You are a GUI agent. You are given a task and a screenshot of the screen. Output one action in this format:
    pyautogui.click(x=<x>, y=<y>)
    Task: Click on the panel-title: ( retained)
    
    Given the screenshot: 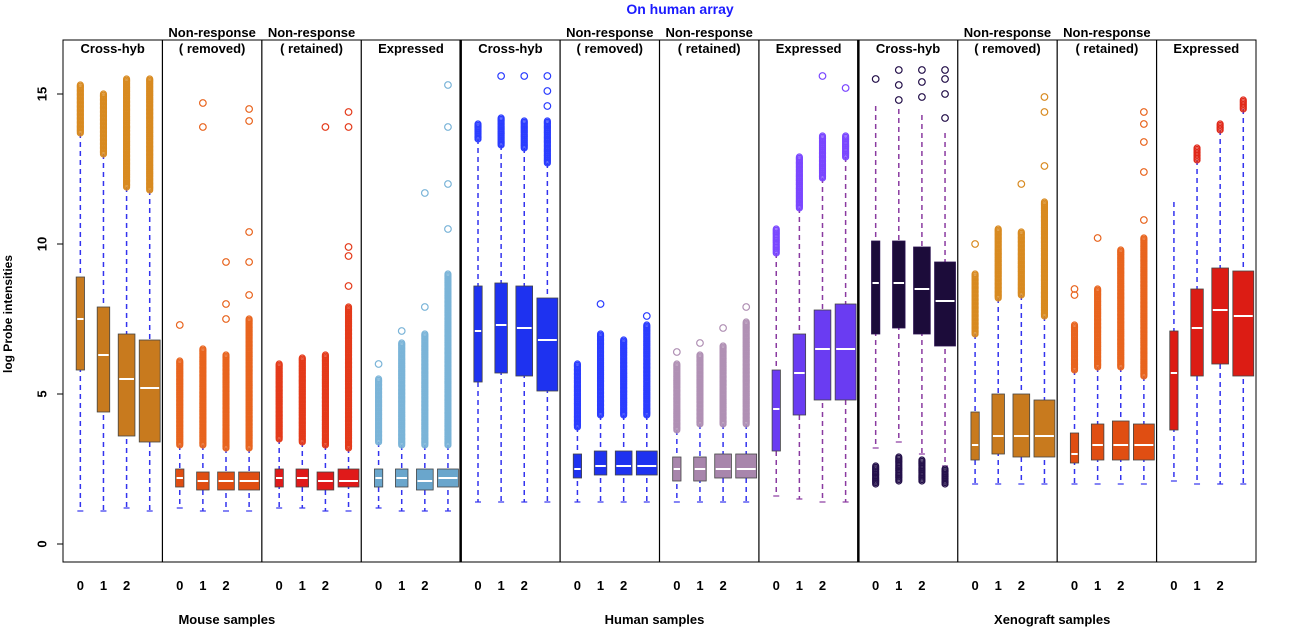 What is the action you would take?
    pyautogui.click(x=709, y=48)
    